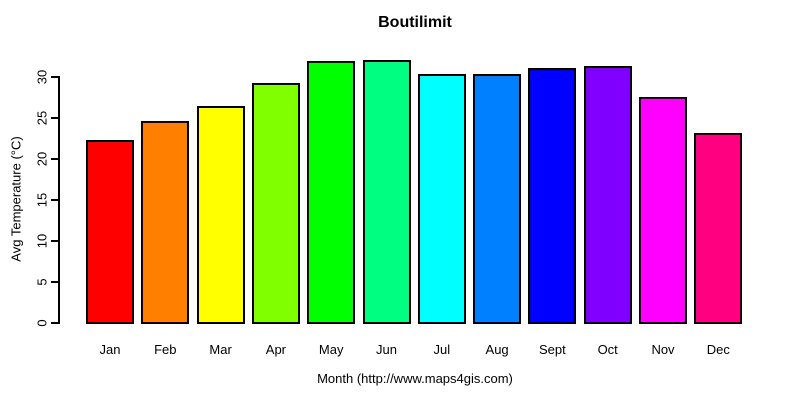 Image resolution: width=800 pixels, height=400 pixels. I want to click on bar-nov, so click(663, 210).